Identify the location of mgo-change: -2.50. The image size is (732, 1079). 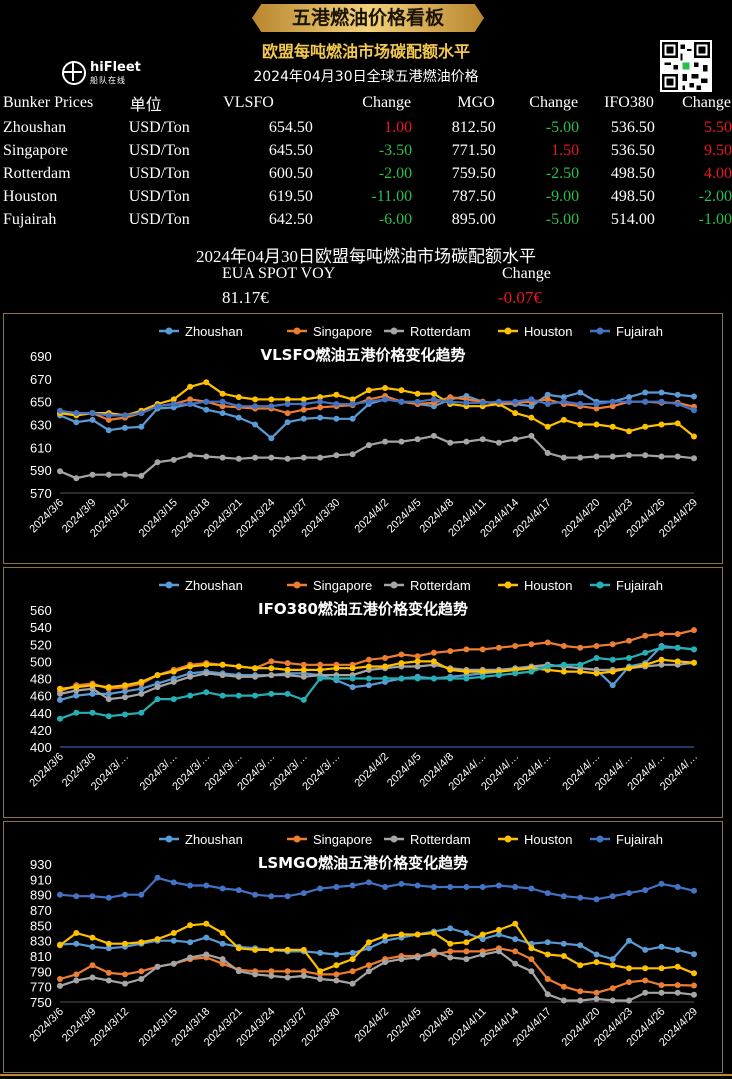
(562, 173).